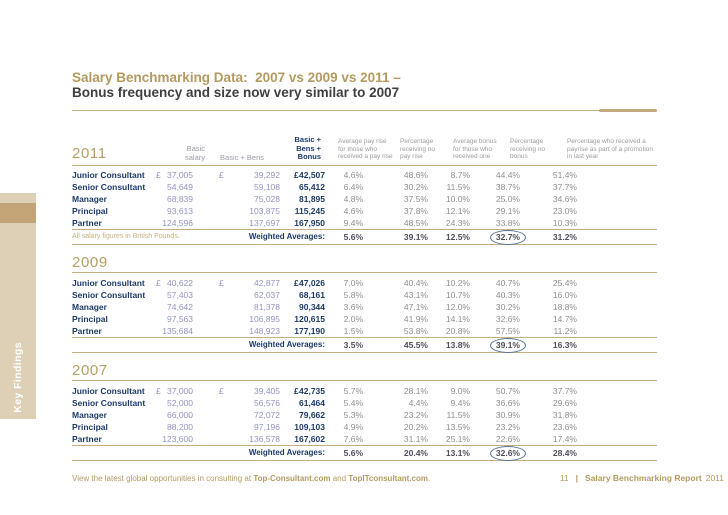 This screenshot has height=515, width=728. Describe the element at coordinates (18, 377) in the screenshot. I see `sidebar-section-label: Key Findings` at that location.